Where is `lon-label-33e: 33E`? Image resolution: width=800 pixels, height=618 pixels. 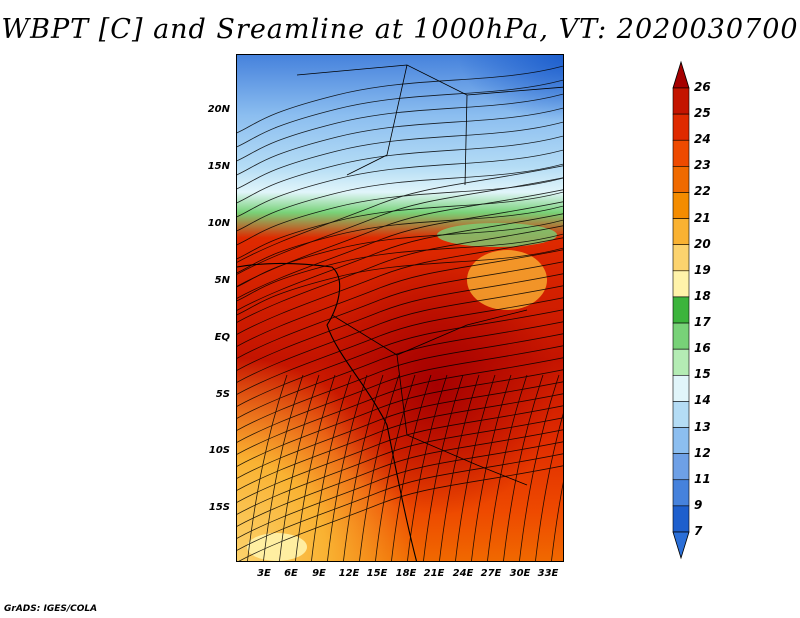
lon-label-33e: 33E is located at coordinates (548, 573).